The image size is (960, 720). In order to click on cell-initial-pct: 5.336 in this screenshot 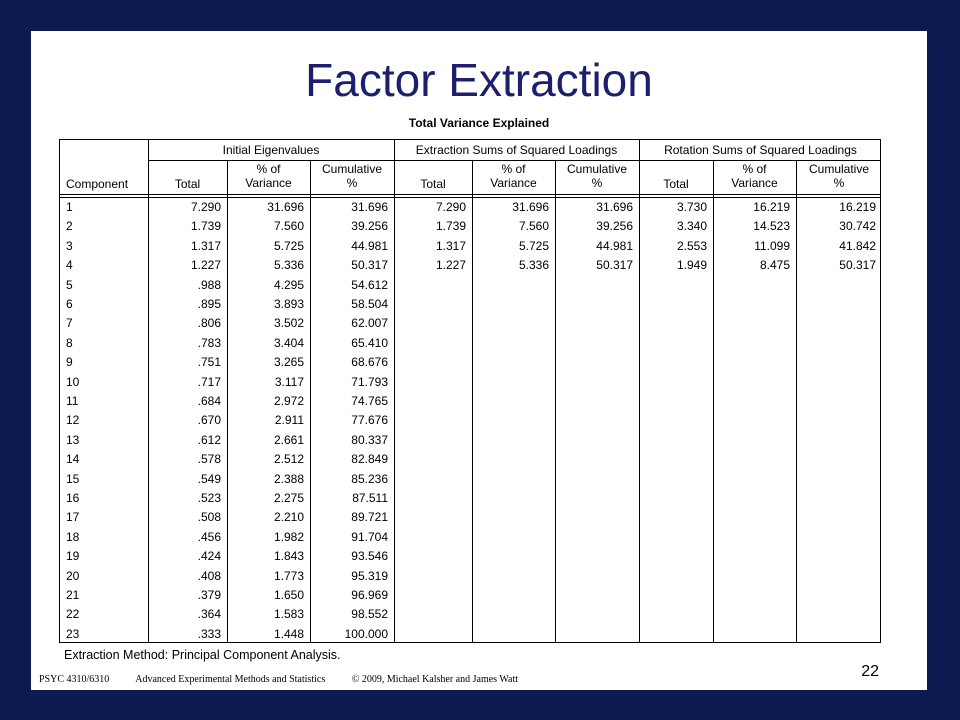, I will do `click(288, 265)`.